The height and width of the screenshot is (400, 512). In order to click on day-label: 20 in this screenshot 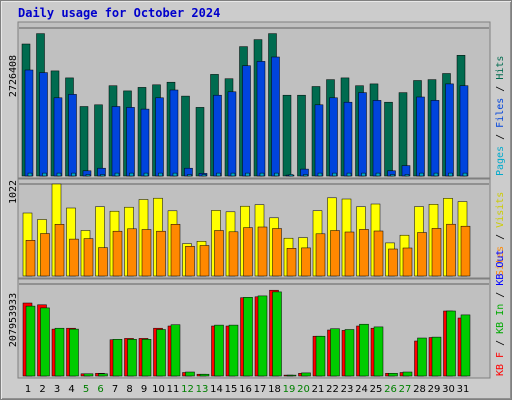, I will do `click(303, 389)`.